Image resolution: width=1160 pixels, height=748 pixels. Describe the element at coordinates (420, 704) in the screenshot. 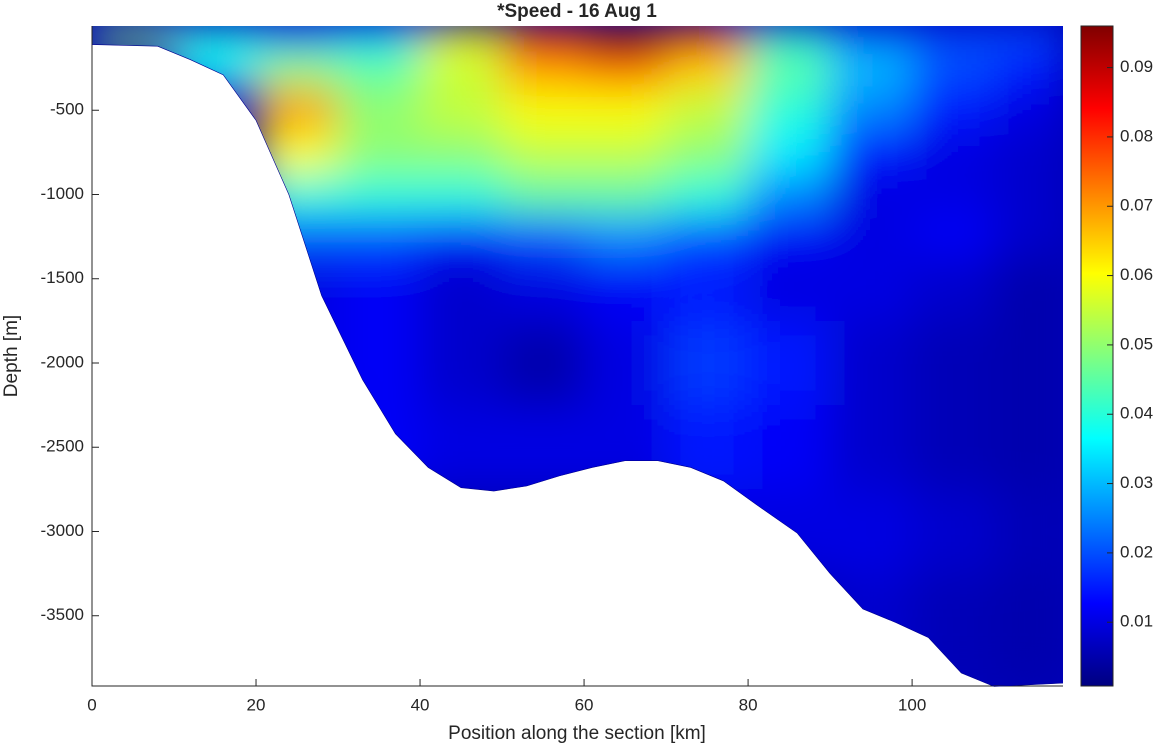

I see `x-tick-label: 40` at that location.